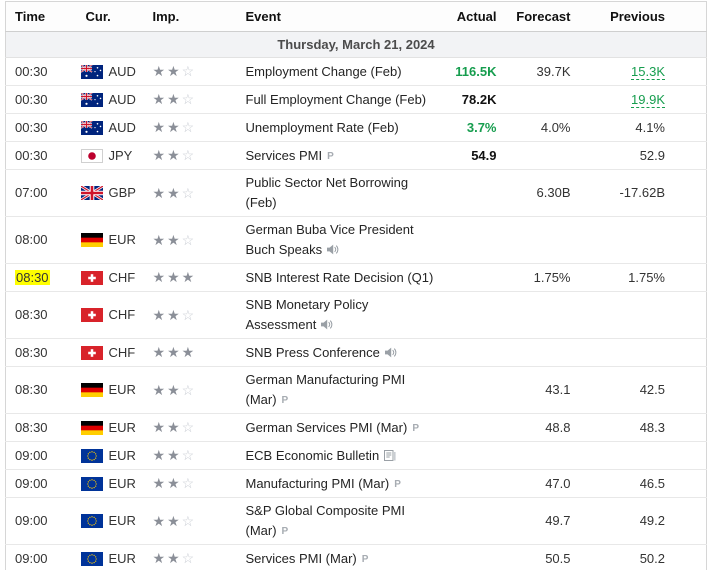 The image size is (715, 570). I want to click on event-title: German Services PMI (Mar), so click(326, 427).